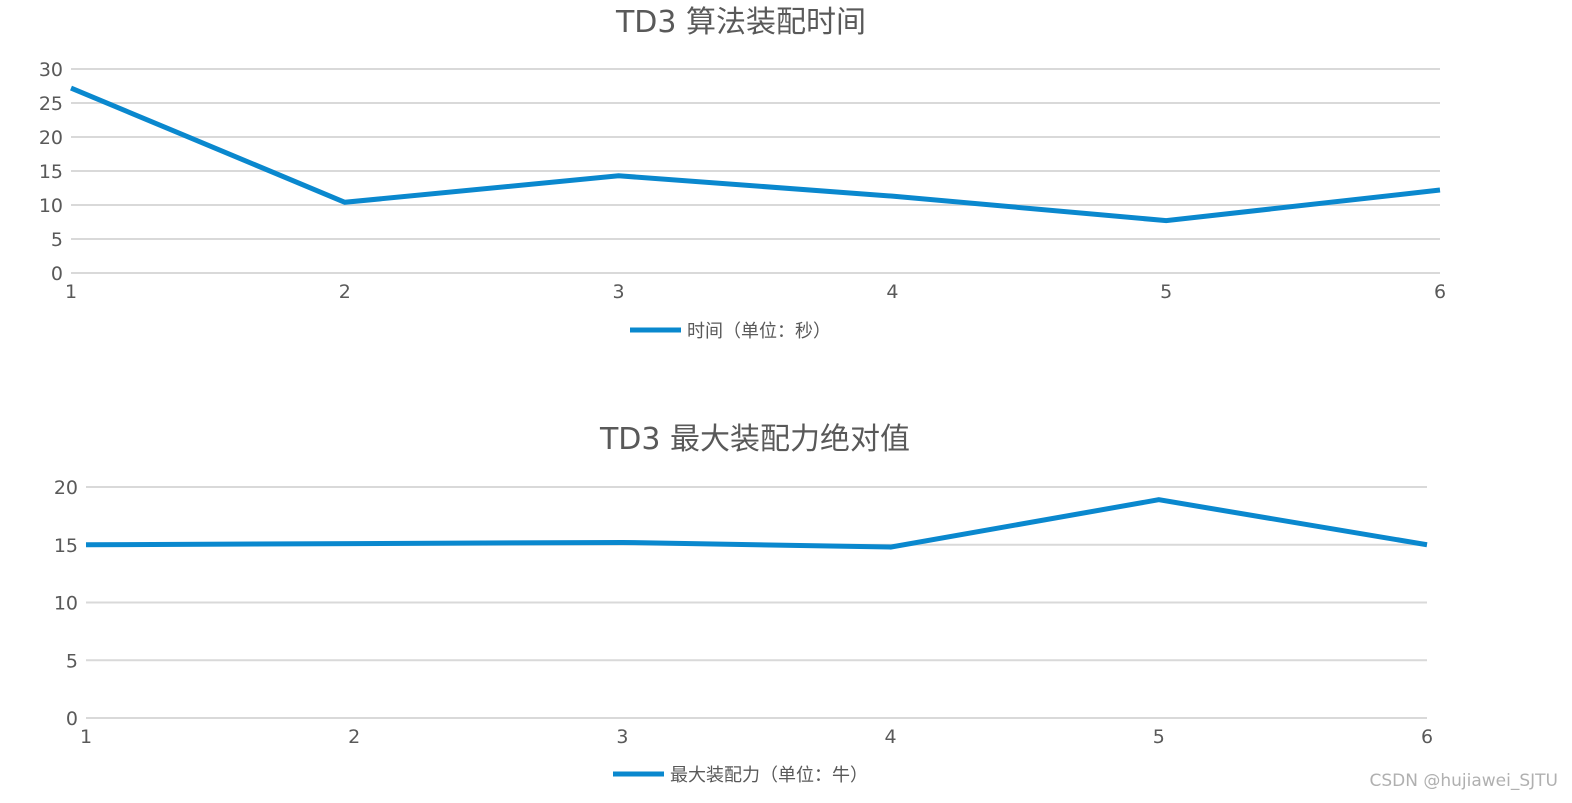 The image size is (1572, 803). I want to click on y-axis-ticks: 0 5 10 15 20 25 30, so click(51, 172).